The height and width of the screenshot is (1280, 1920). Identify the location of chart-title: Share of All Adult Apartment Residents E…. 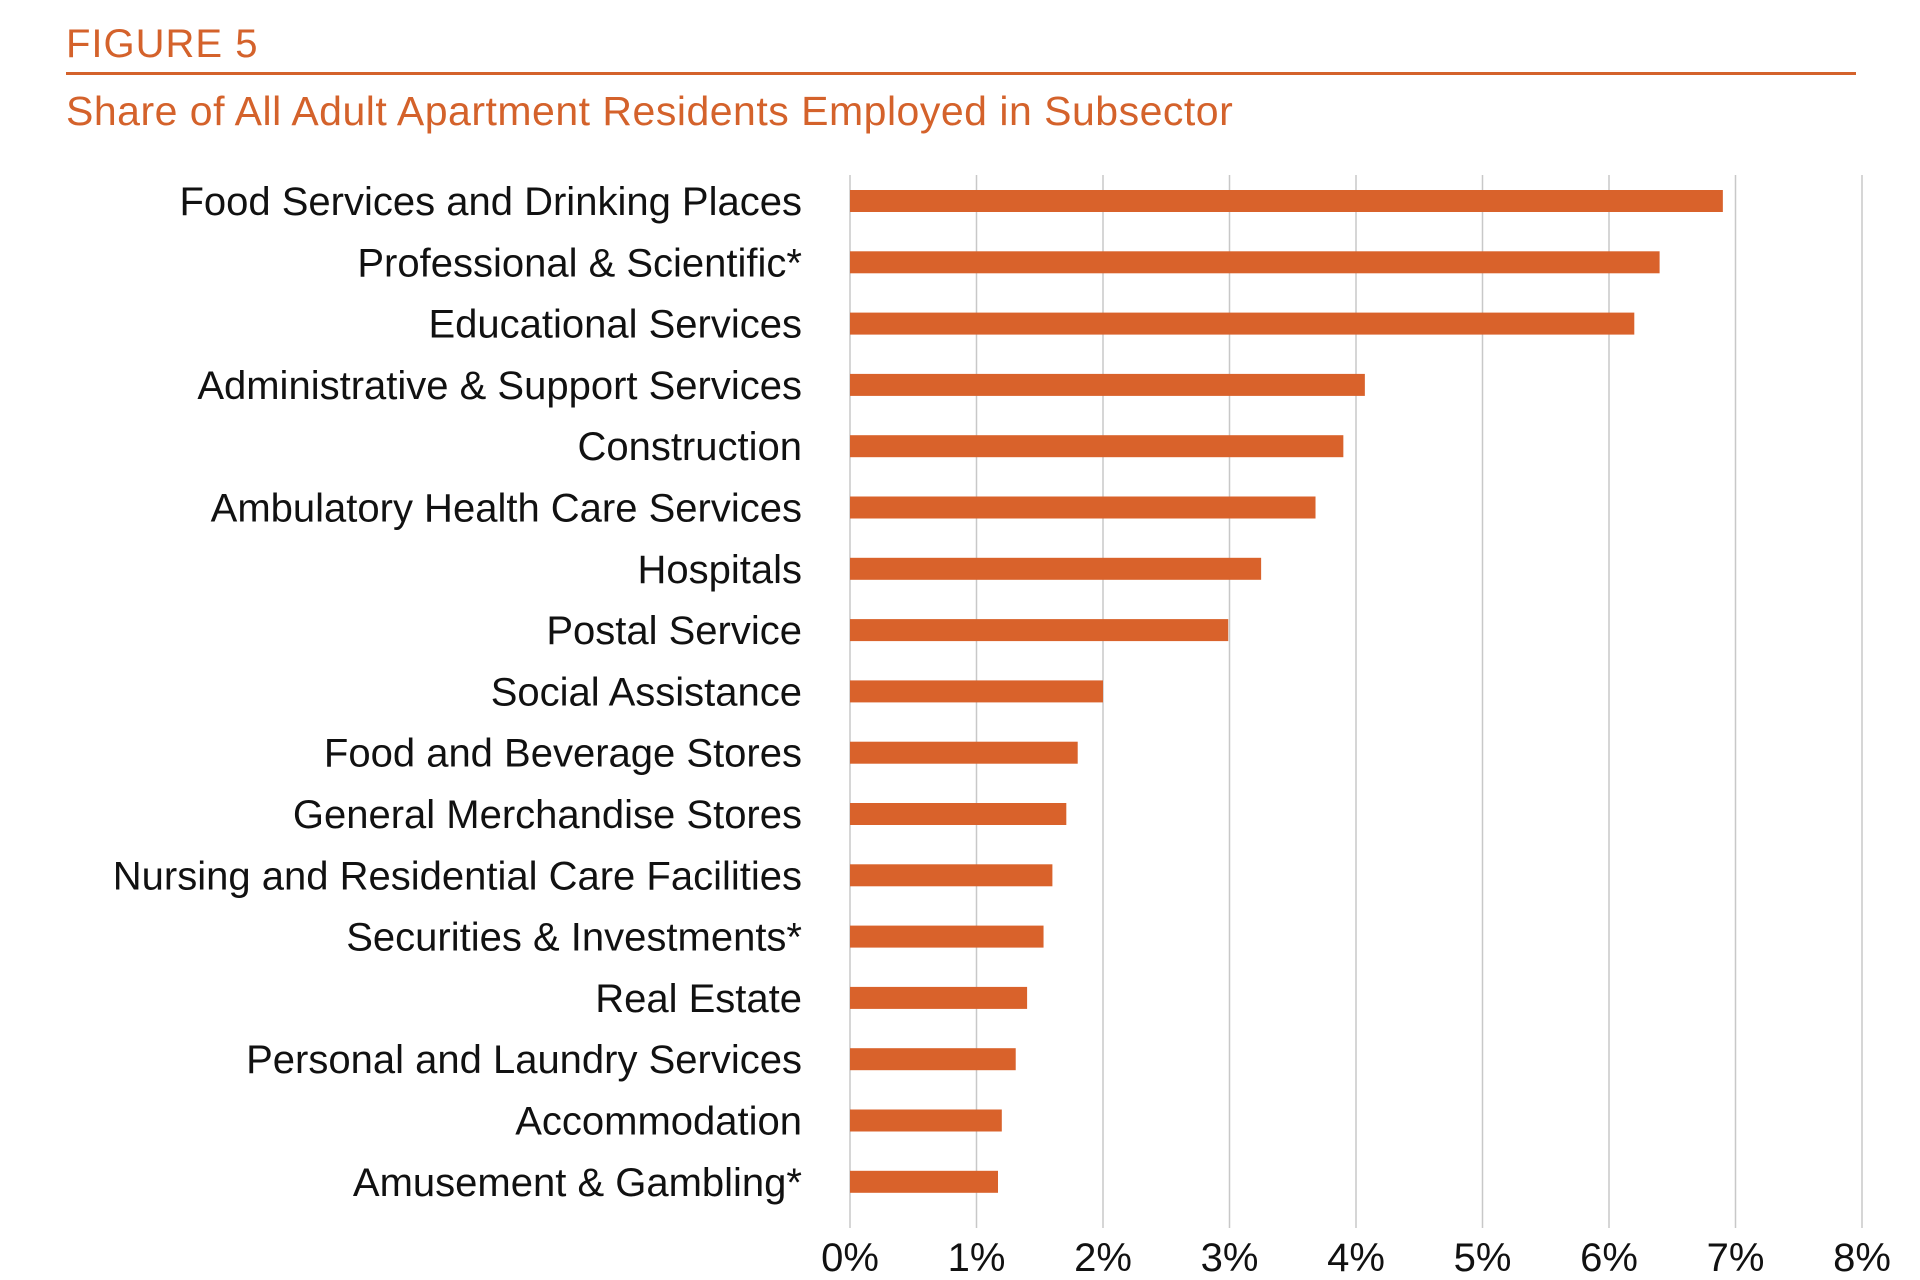
(650, 111).